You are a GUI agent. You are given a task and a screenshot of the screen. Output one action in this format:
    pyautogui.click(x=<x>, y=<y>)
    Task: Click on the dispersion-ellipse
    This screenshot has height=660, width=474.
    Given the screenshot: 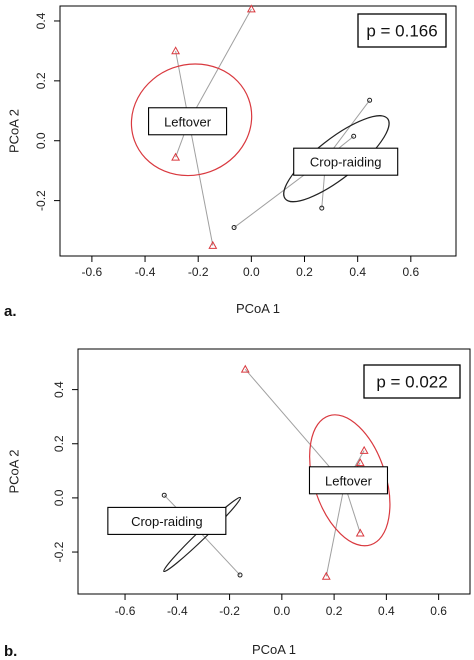 What is the action you would take?
    pyautogui.click(x=191, y=120)
    